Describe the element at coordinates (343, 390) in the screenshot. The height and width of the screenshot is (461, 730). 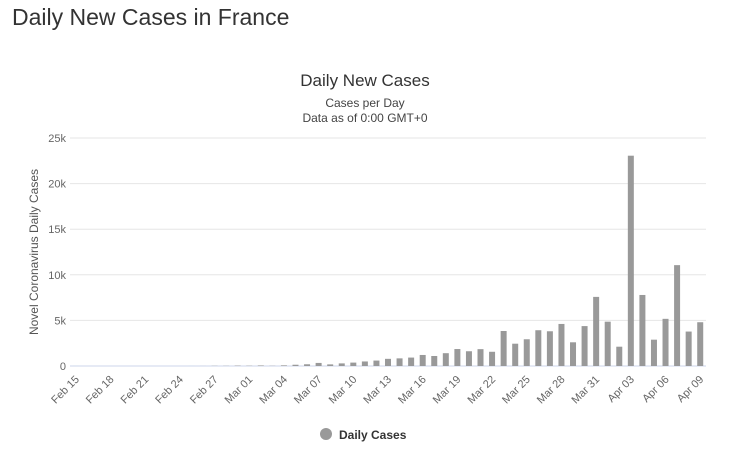
I see `x-tick-label: Mar 10` at that location.